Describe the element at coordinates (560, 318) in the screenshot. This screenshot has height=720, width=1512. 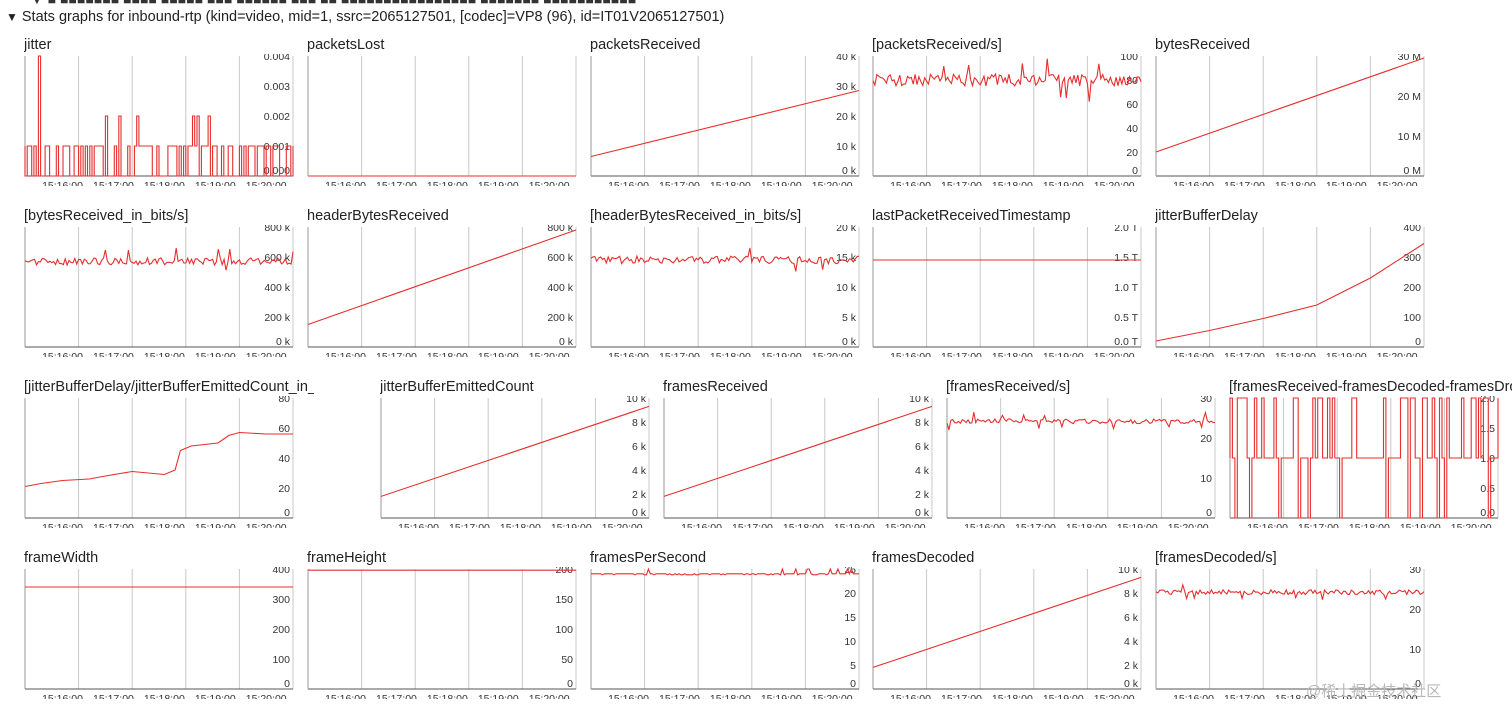
I see `y-tick-label: 200 k` at that location.